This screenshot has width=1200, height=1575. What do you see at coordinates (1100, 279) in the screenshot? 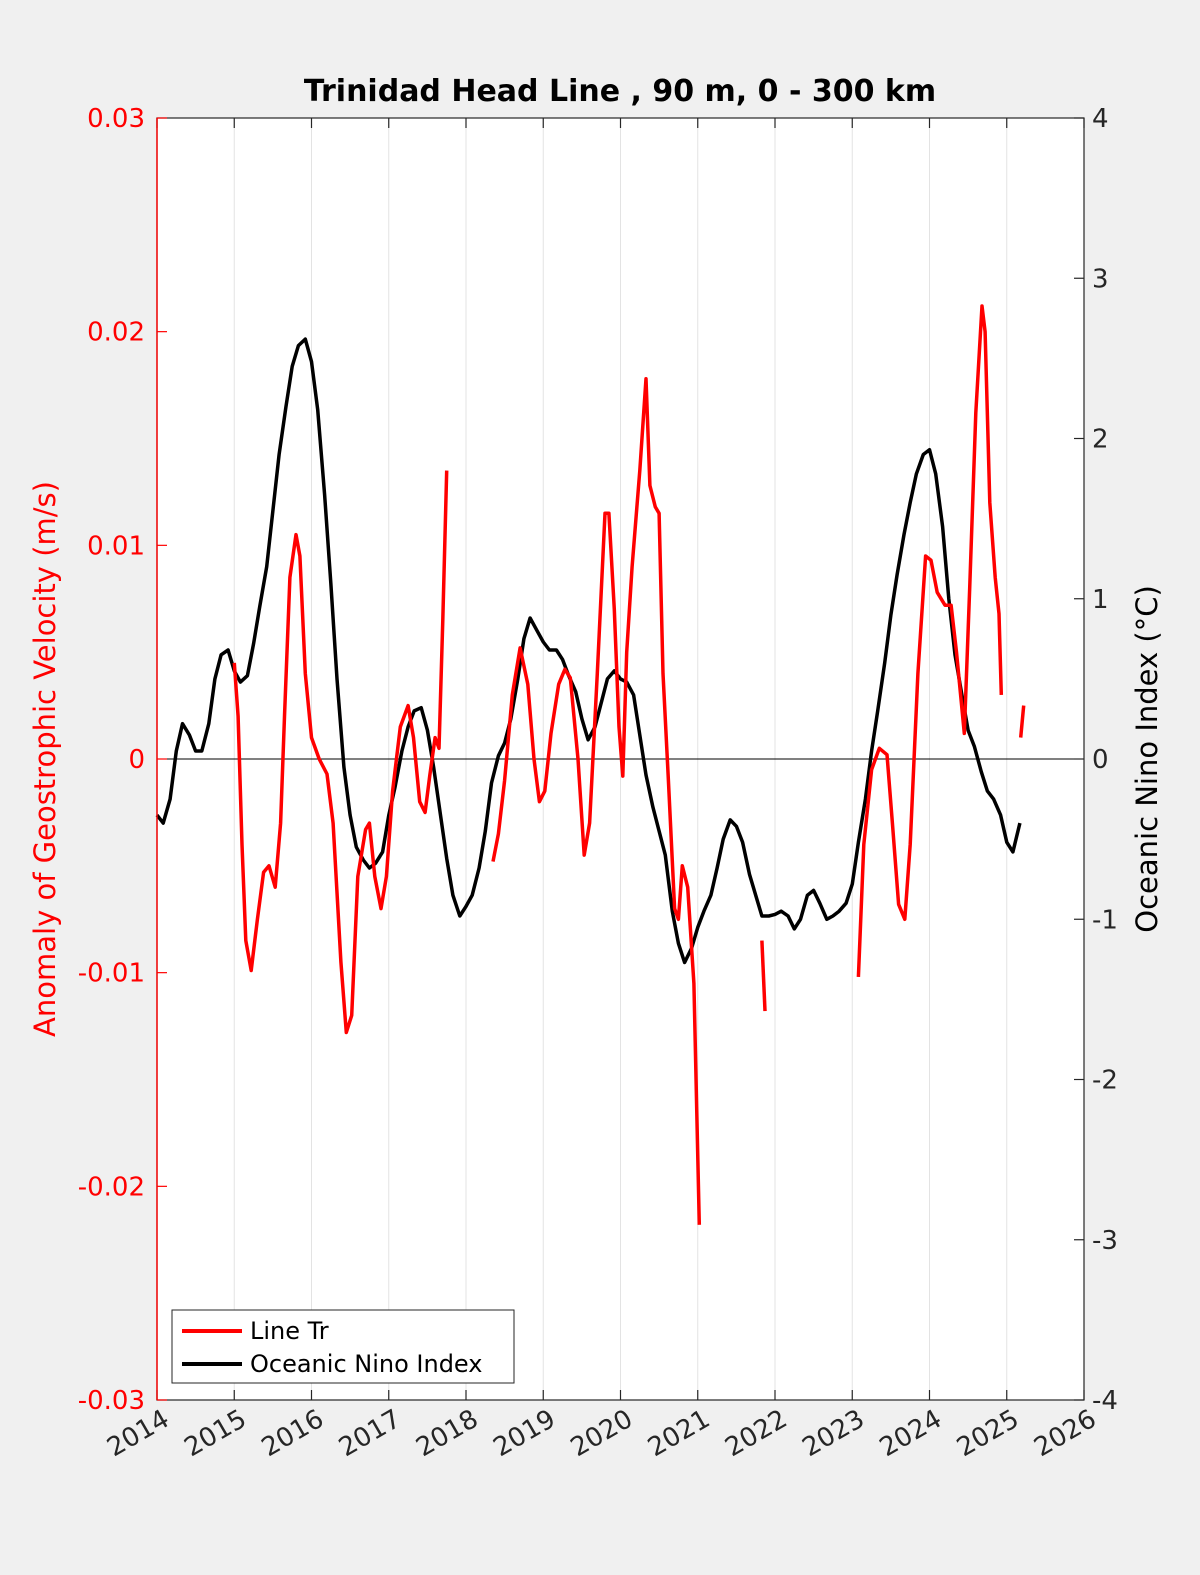
I see `y-right-tick-label: 3` at bounding box center [1100, 279].